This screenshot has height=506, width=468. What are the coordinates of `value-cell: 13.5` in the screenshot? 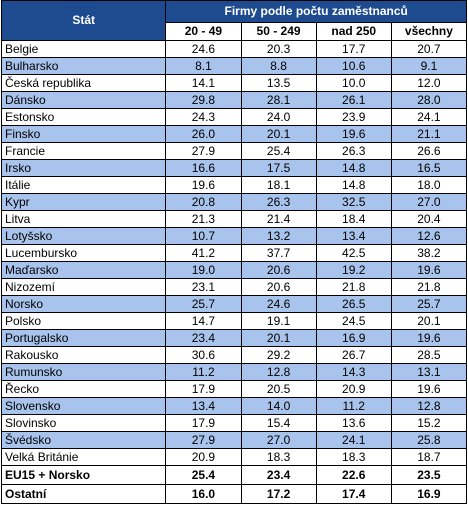 It's located at (278, 83).